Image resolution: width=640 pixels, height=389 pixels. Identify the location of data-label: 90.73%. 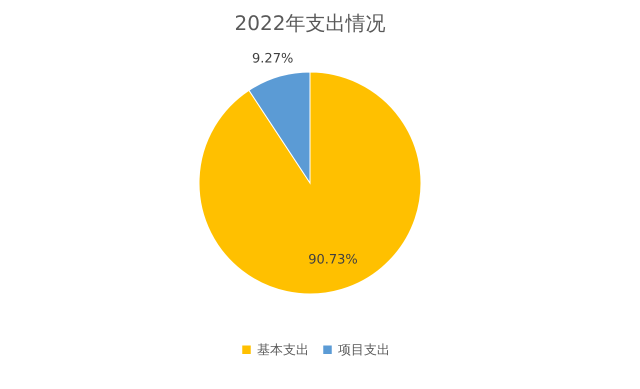
(333, 260).